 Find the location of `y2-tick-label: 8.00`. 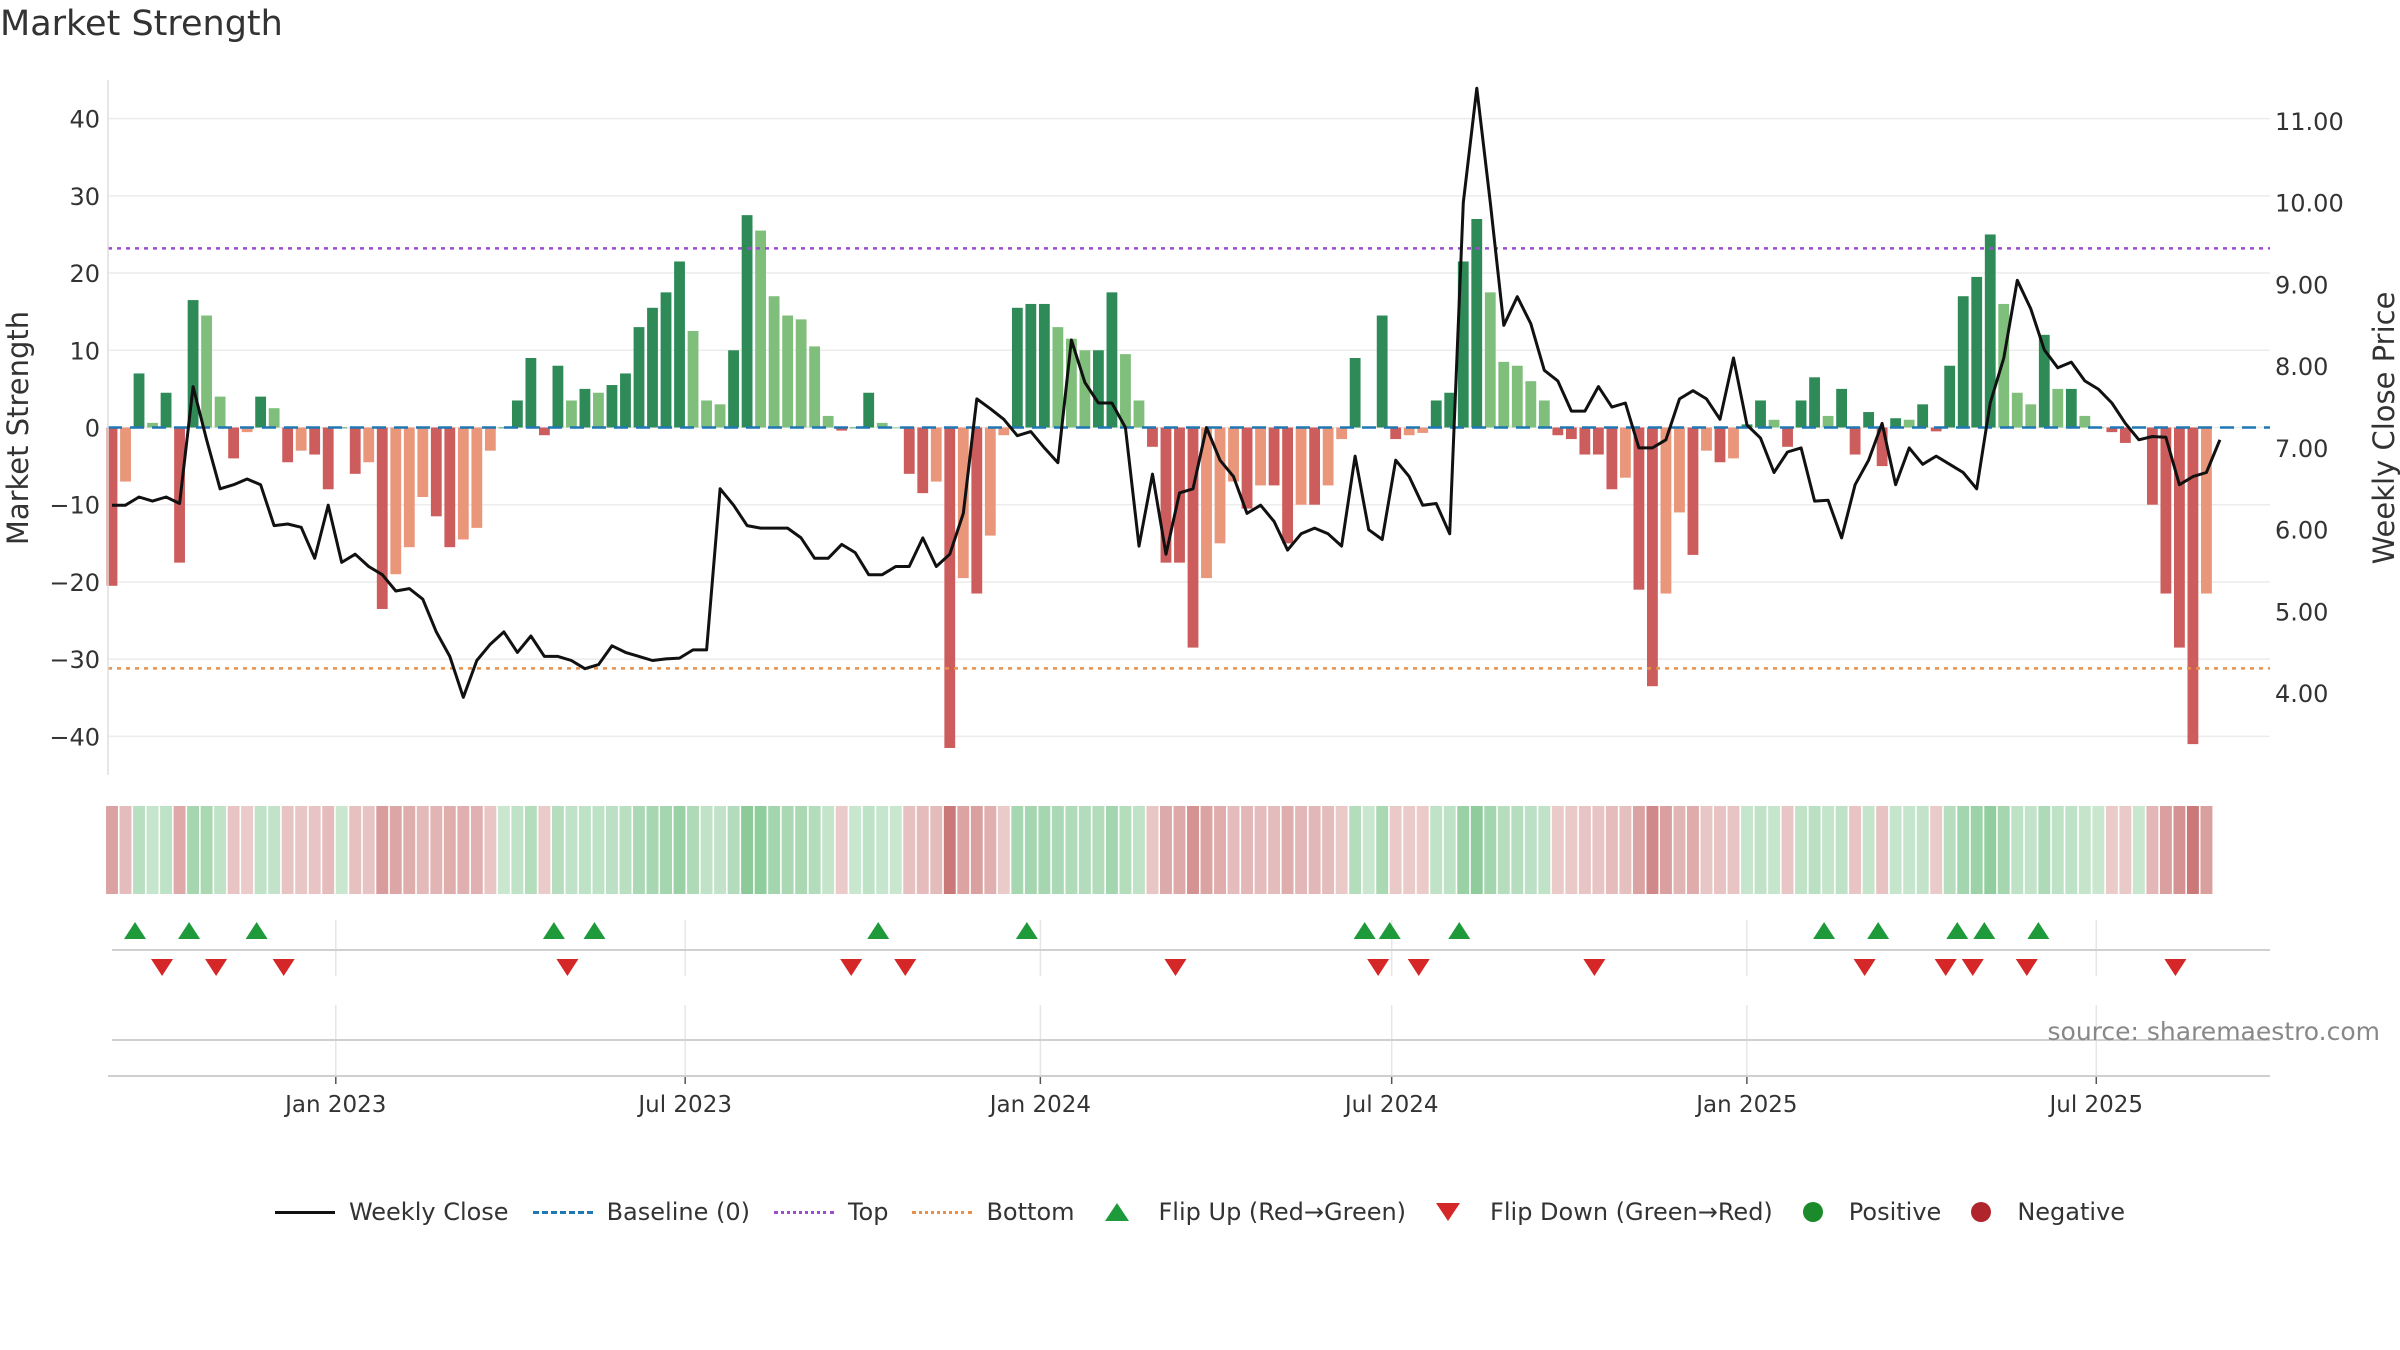

y2-tick-label: 8.00 is located at coordinates (2301, 367).